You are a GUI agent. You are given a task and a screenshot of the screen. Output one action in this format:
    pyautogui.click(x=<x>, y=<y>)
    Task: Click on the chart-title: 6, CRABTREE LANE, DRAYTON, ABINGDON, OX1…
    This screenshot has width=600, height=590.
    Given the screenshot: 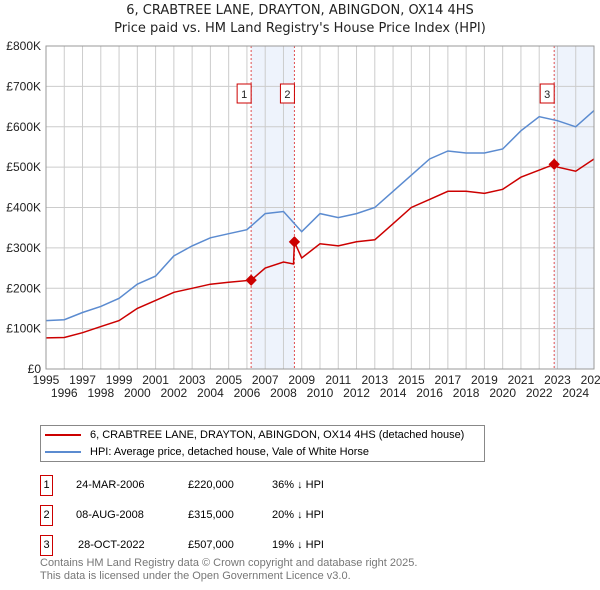 What is the action you would take?
    pyautogui.click(x=300, y=10)
    